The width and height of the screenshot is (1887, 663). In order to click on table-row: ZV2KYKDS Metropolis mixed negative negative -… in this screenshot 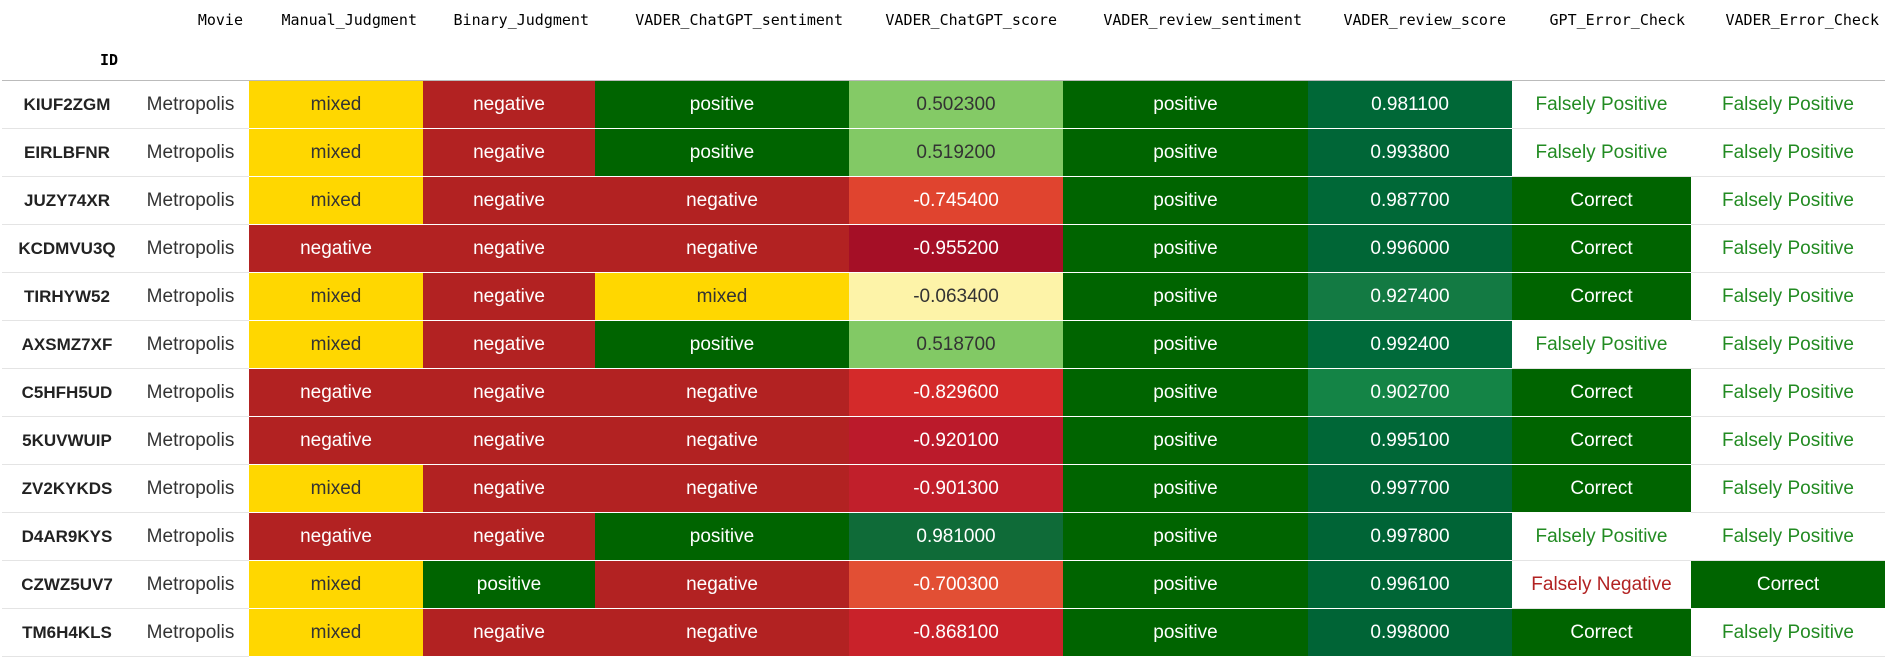, I will do `click(943, 488)`.